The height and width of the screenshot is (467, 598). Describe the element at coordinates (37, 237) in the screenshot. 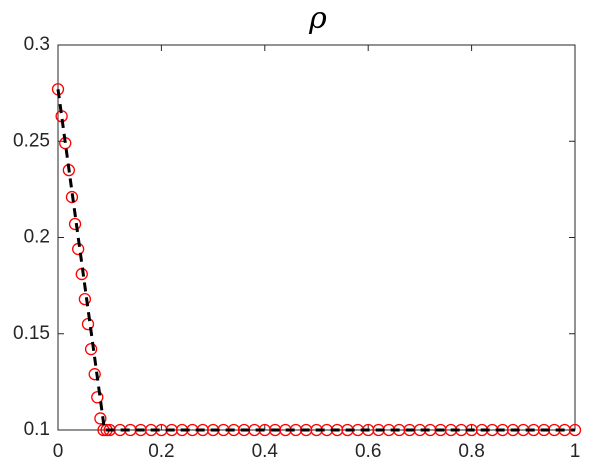

I see `y-tick-label: 0.2` at that location.